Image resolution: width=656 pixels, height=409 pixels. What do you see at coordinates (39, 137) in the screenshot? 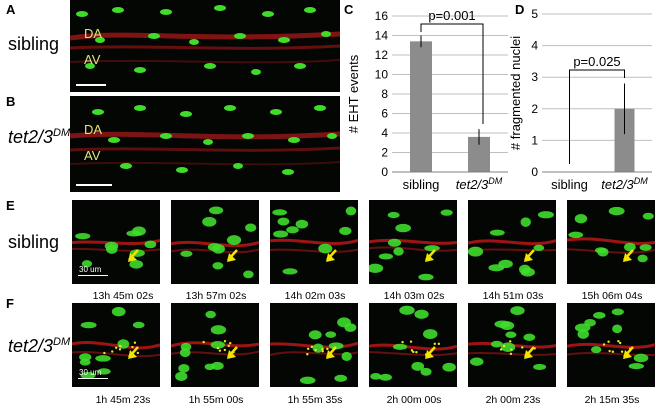
I see `row-label-mutant-b: tet2/3DM` at bounding box center [39, 137].